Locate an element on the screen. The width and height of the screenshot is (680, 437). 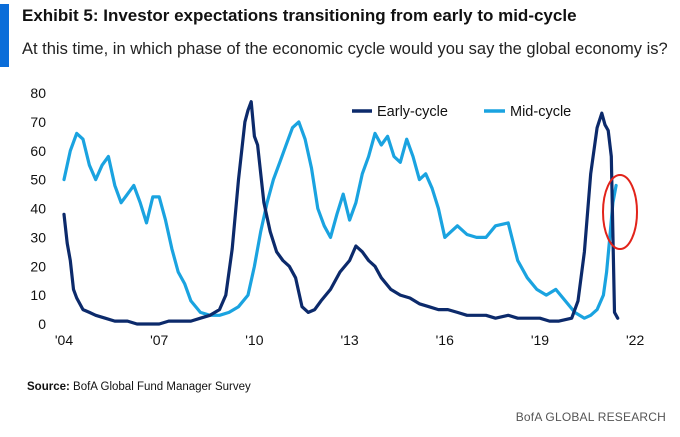
y-tick-label: 50 is located at coordinates (38, 180).